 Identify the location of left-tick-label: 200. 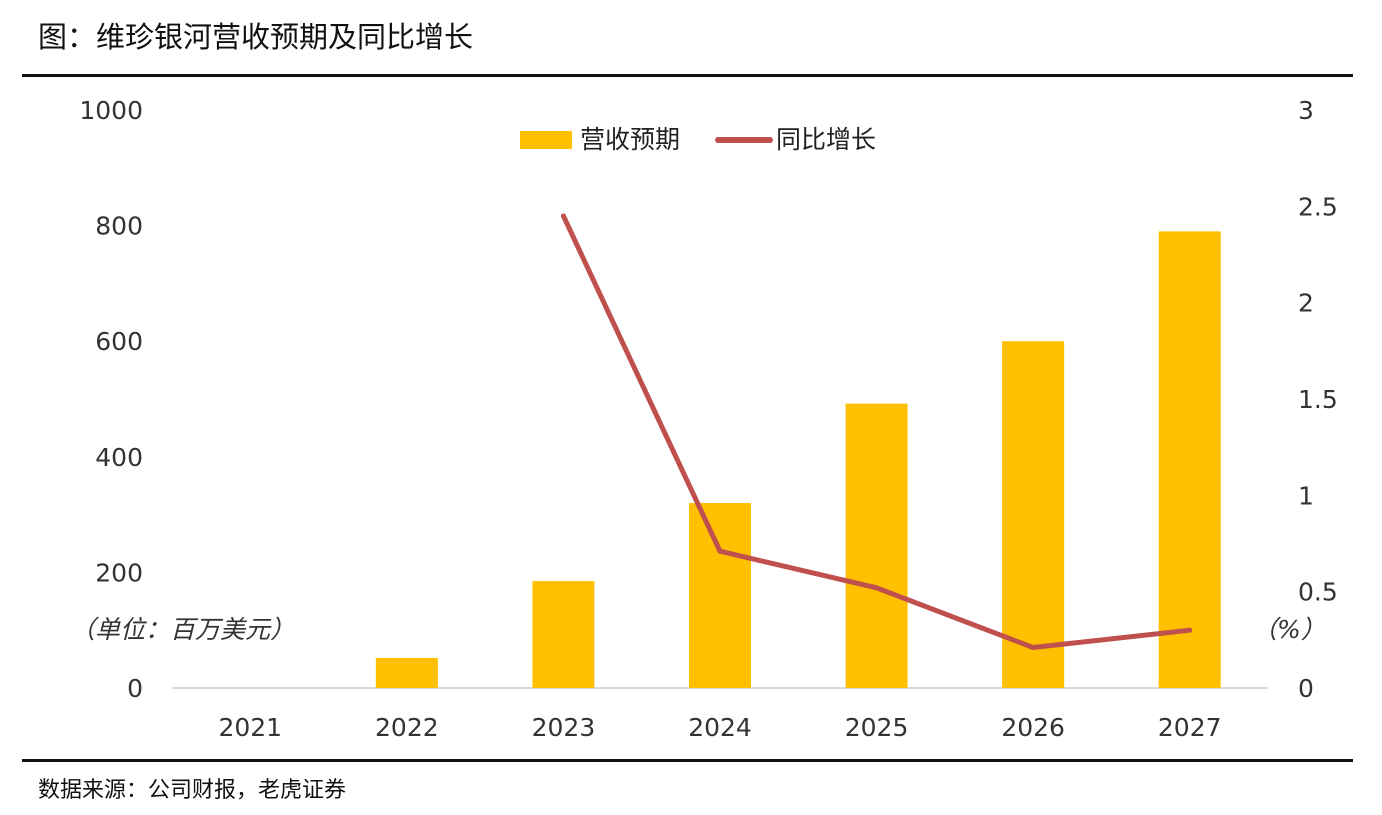
(119, 572).